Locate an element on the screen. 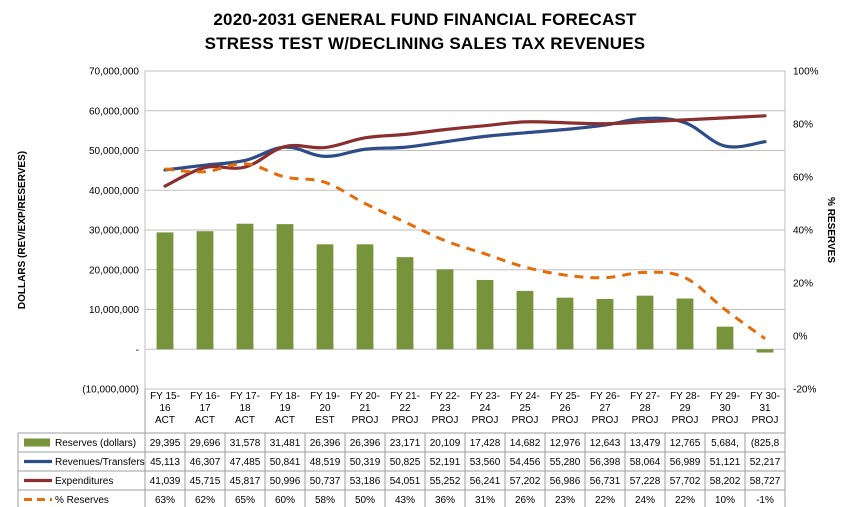 The height and width of the screenshot is (507, 850). table-cell: 45,715 is located at coordinates (205, 481).